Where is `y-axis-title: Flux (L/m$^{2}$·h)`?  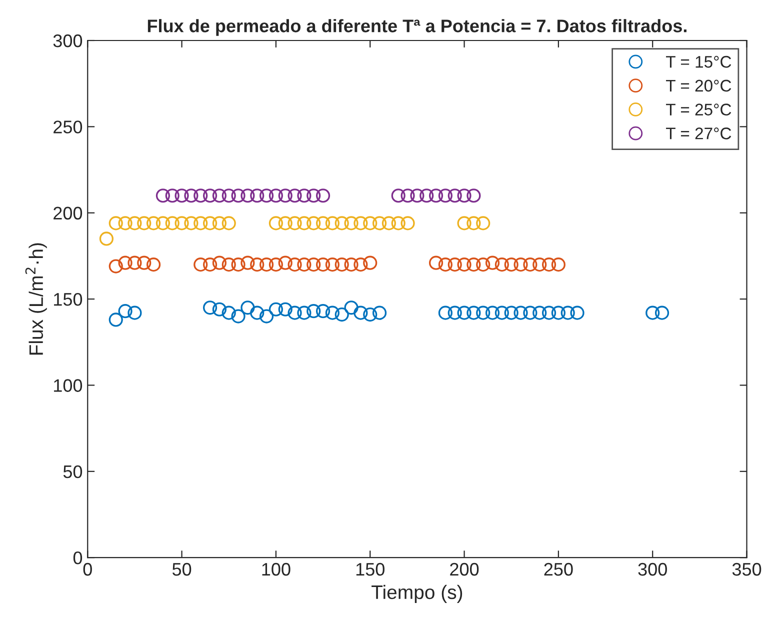
y-axis-title: Flux (L/m$^{2}$·h) is located at coordinates (36, 299).